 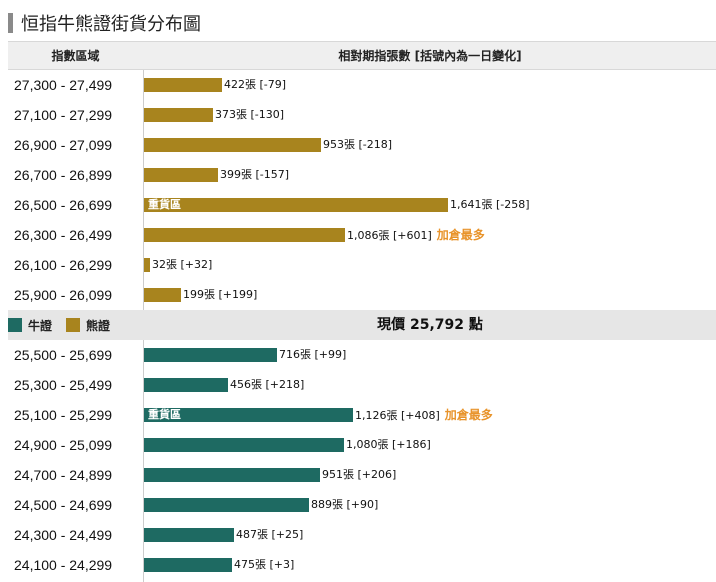 What do you see at coordinates (362, 325) in the screenshot?
I see `current-price-row: 牛證 熊證 現價 25,792 點` at bounding box center [362, 325].